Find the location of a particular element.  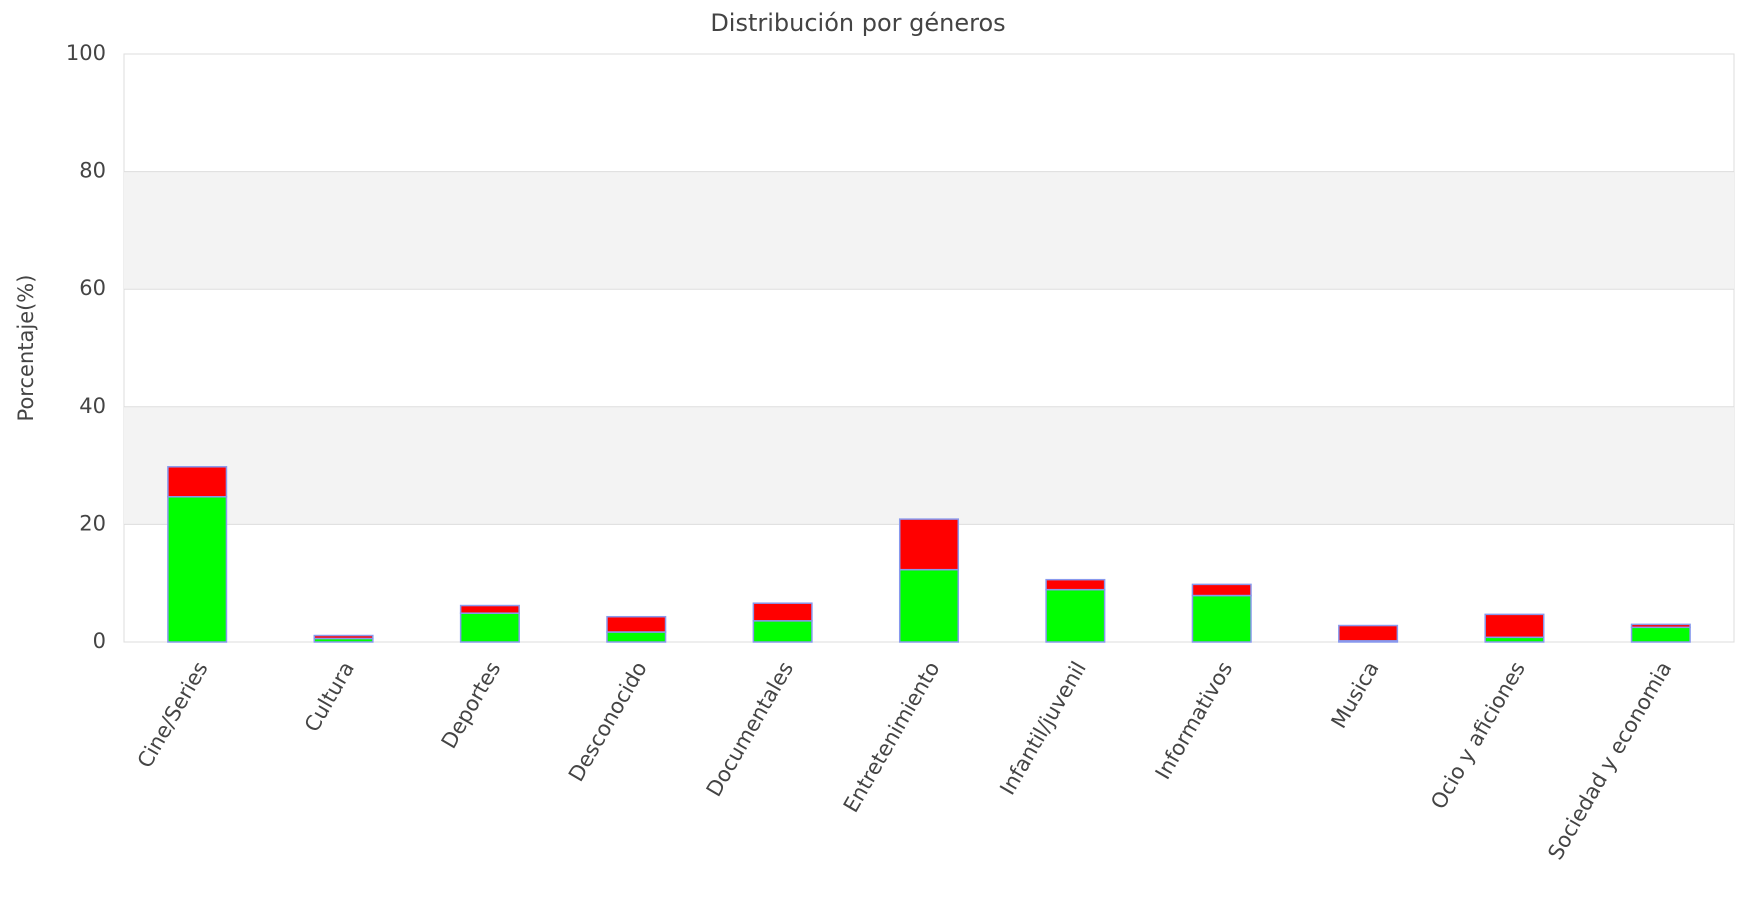

y-tick-label: 100 is located at coordinates (86, 53).